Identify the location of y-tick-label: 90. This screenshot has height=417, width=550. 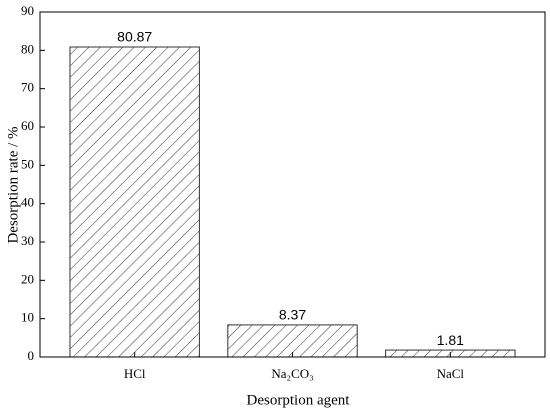
(27, 10).